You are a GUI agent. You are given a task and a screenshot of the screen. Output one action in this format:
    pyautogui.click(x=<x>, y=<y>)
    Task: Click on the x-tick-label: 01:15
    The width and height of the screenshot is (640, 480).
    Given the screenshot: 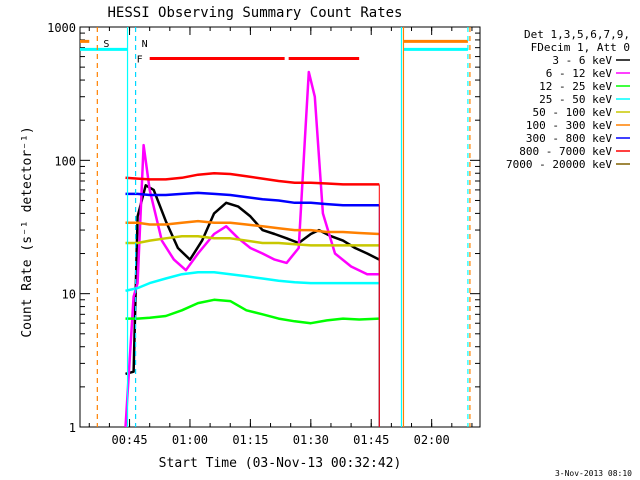 What is the action you would take?
    pyautogui.click(x=250, y=440)
    